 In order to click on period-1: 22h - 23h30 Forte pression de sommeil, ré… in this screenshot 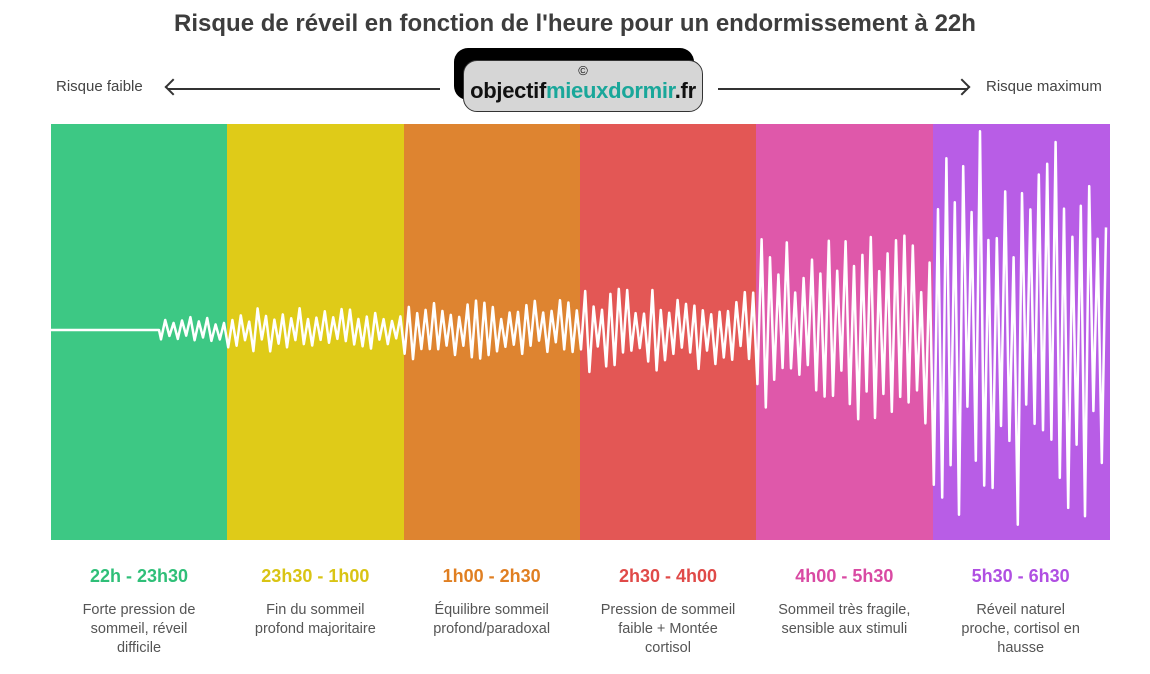, I will do `click(139, 612)`.